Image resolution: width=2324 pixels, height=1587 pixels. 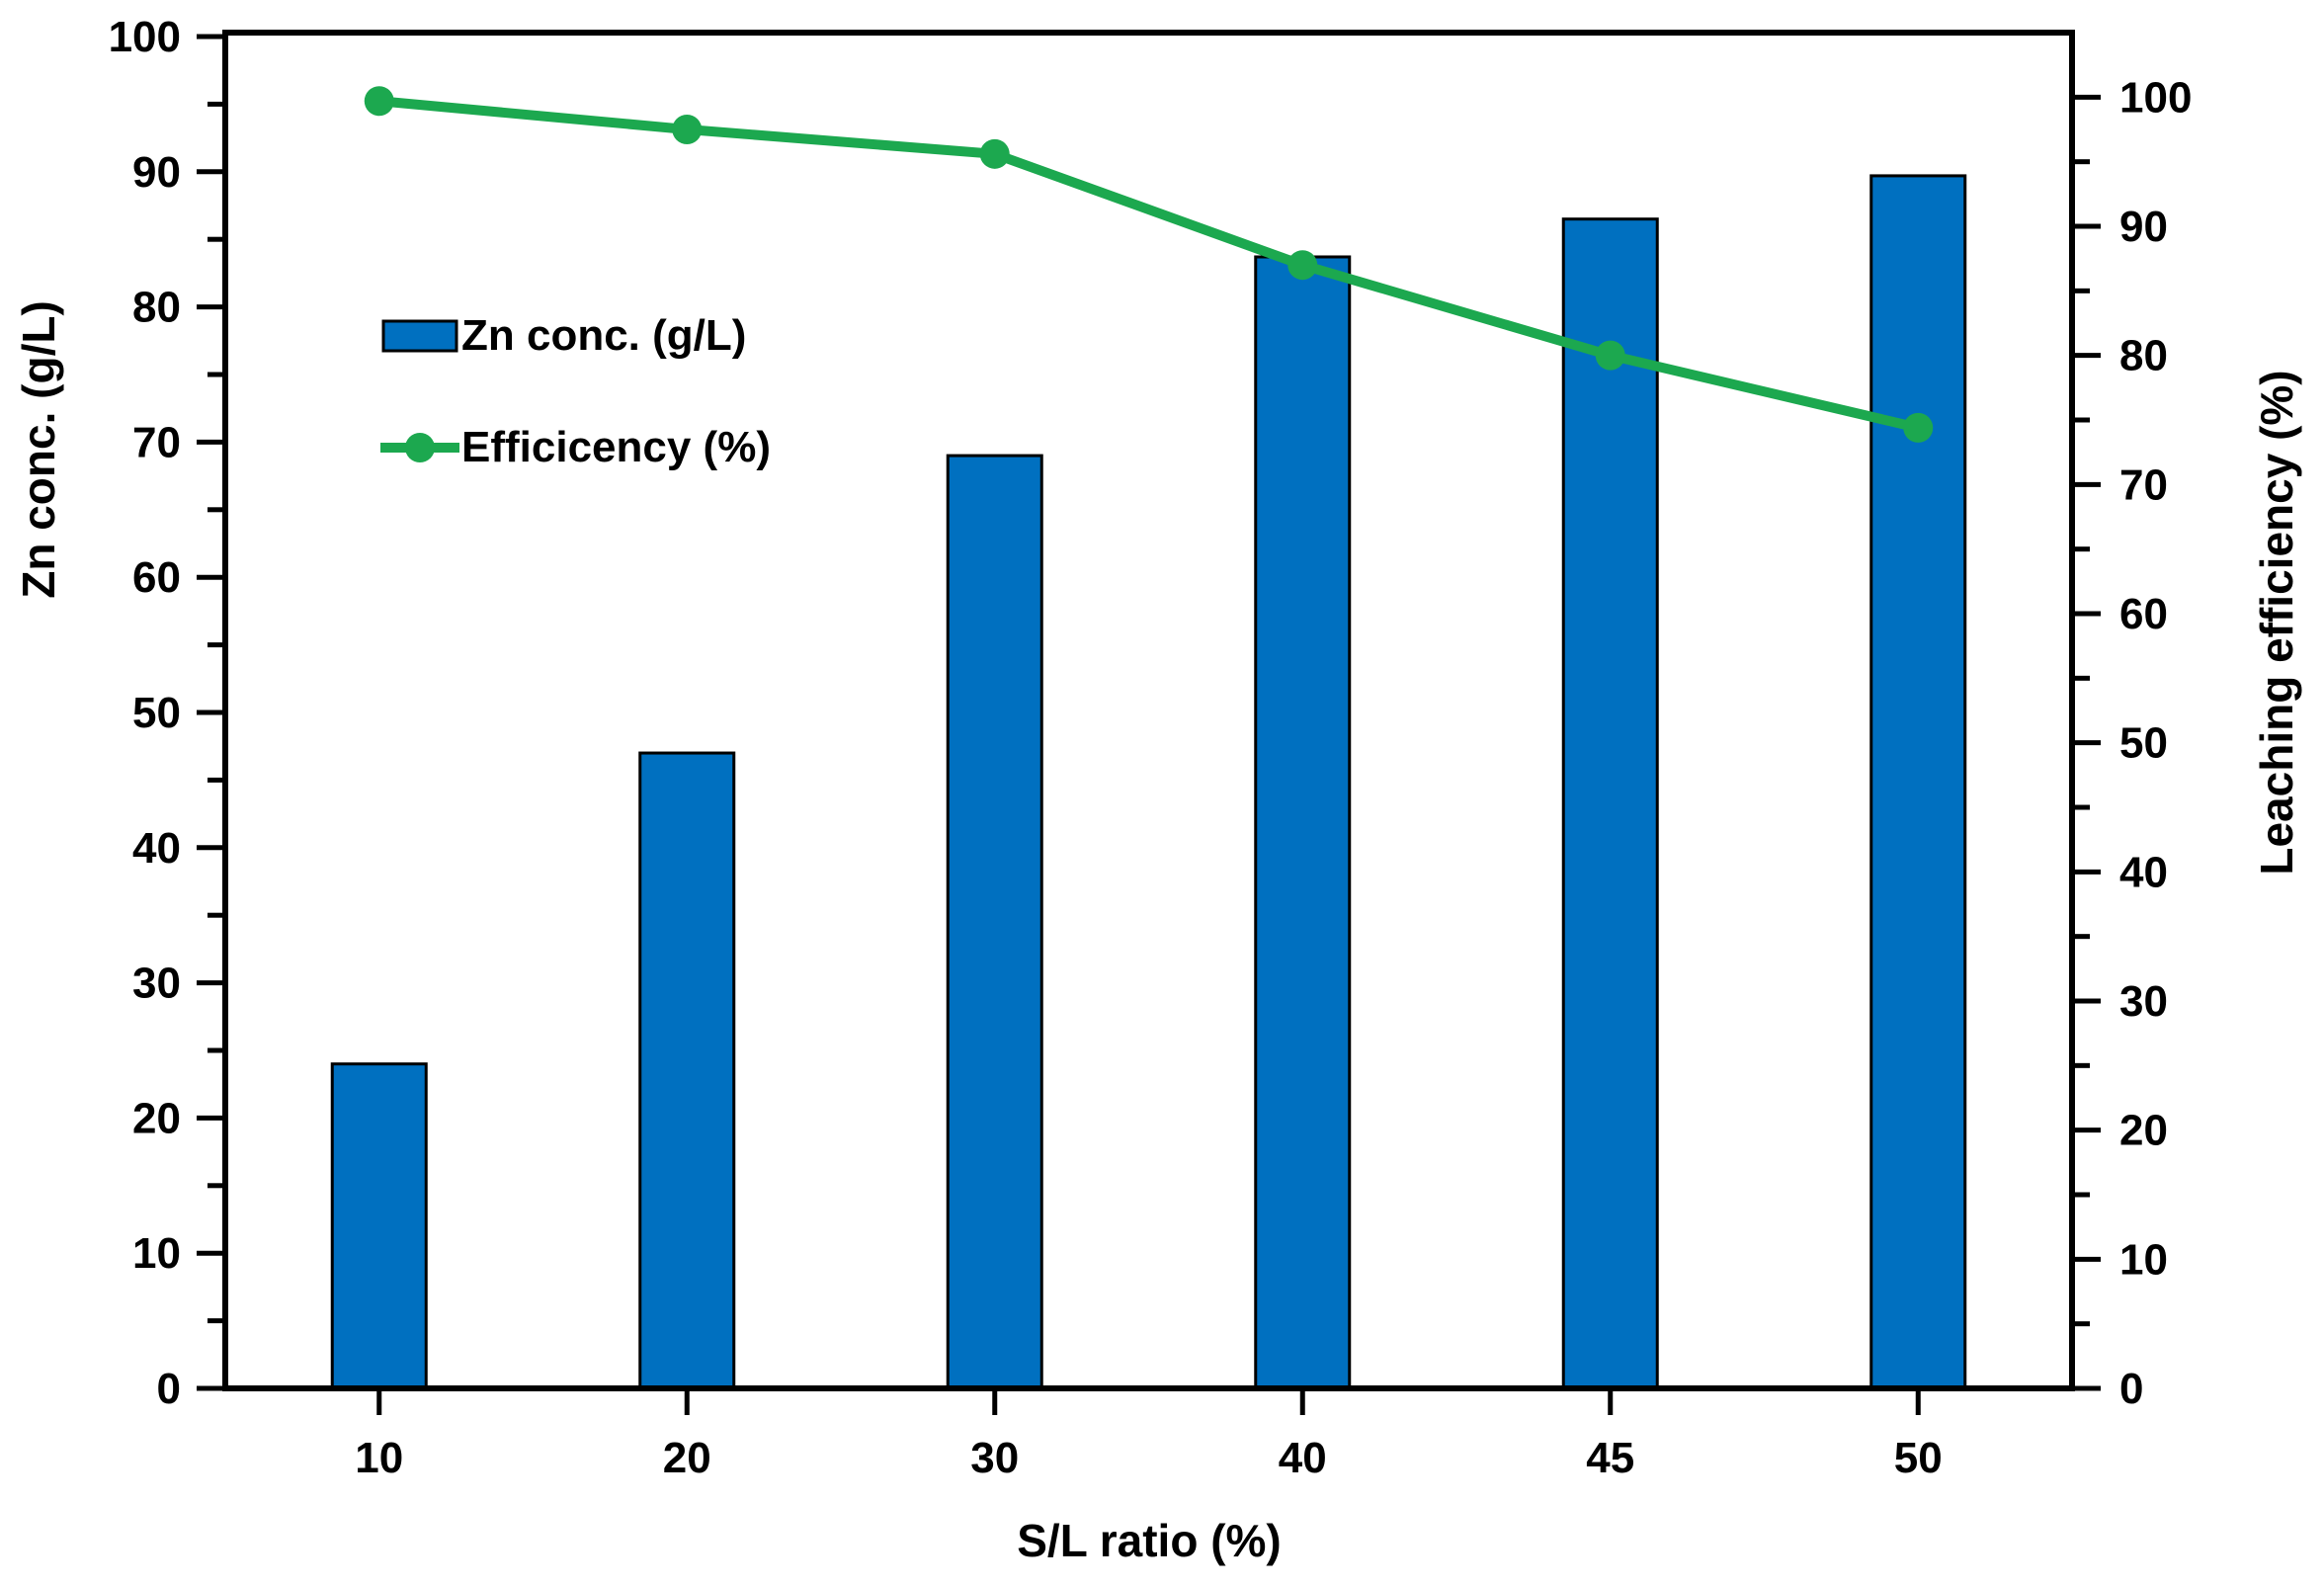 What do you see at coordinates (1610, 1458) in the screenshot?
I see `x-axis-tick-label: 45` at bounding box center [1610, 1458].